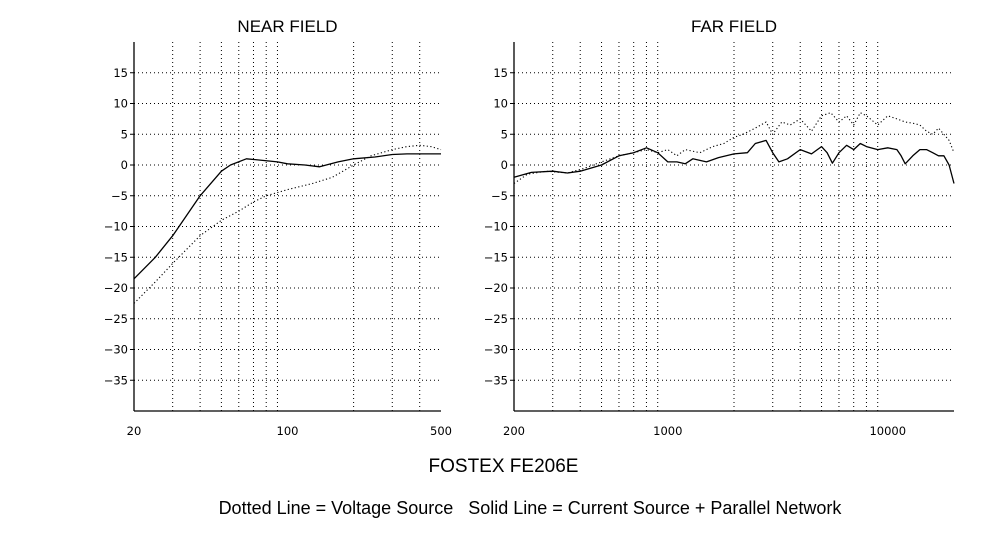 Image resolution: width=1007 pixels, height=539 pixels. I want to click on far-y-tick-label: 0, so click(504, 165).